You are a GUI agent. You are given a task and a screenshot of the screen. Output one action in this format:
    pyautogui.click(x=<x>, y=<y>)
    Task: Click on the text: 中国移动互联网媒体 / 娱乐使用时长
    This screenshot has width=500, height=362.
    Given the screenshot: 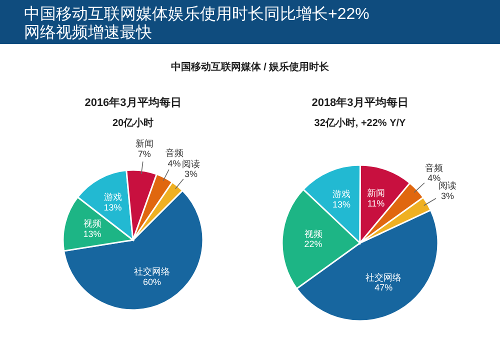 What is the action you would take?
    pyautogui.click(x=250, y=67)
    